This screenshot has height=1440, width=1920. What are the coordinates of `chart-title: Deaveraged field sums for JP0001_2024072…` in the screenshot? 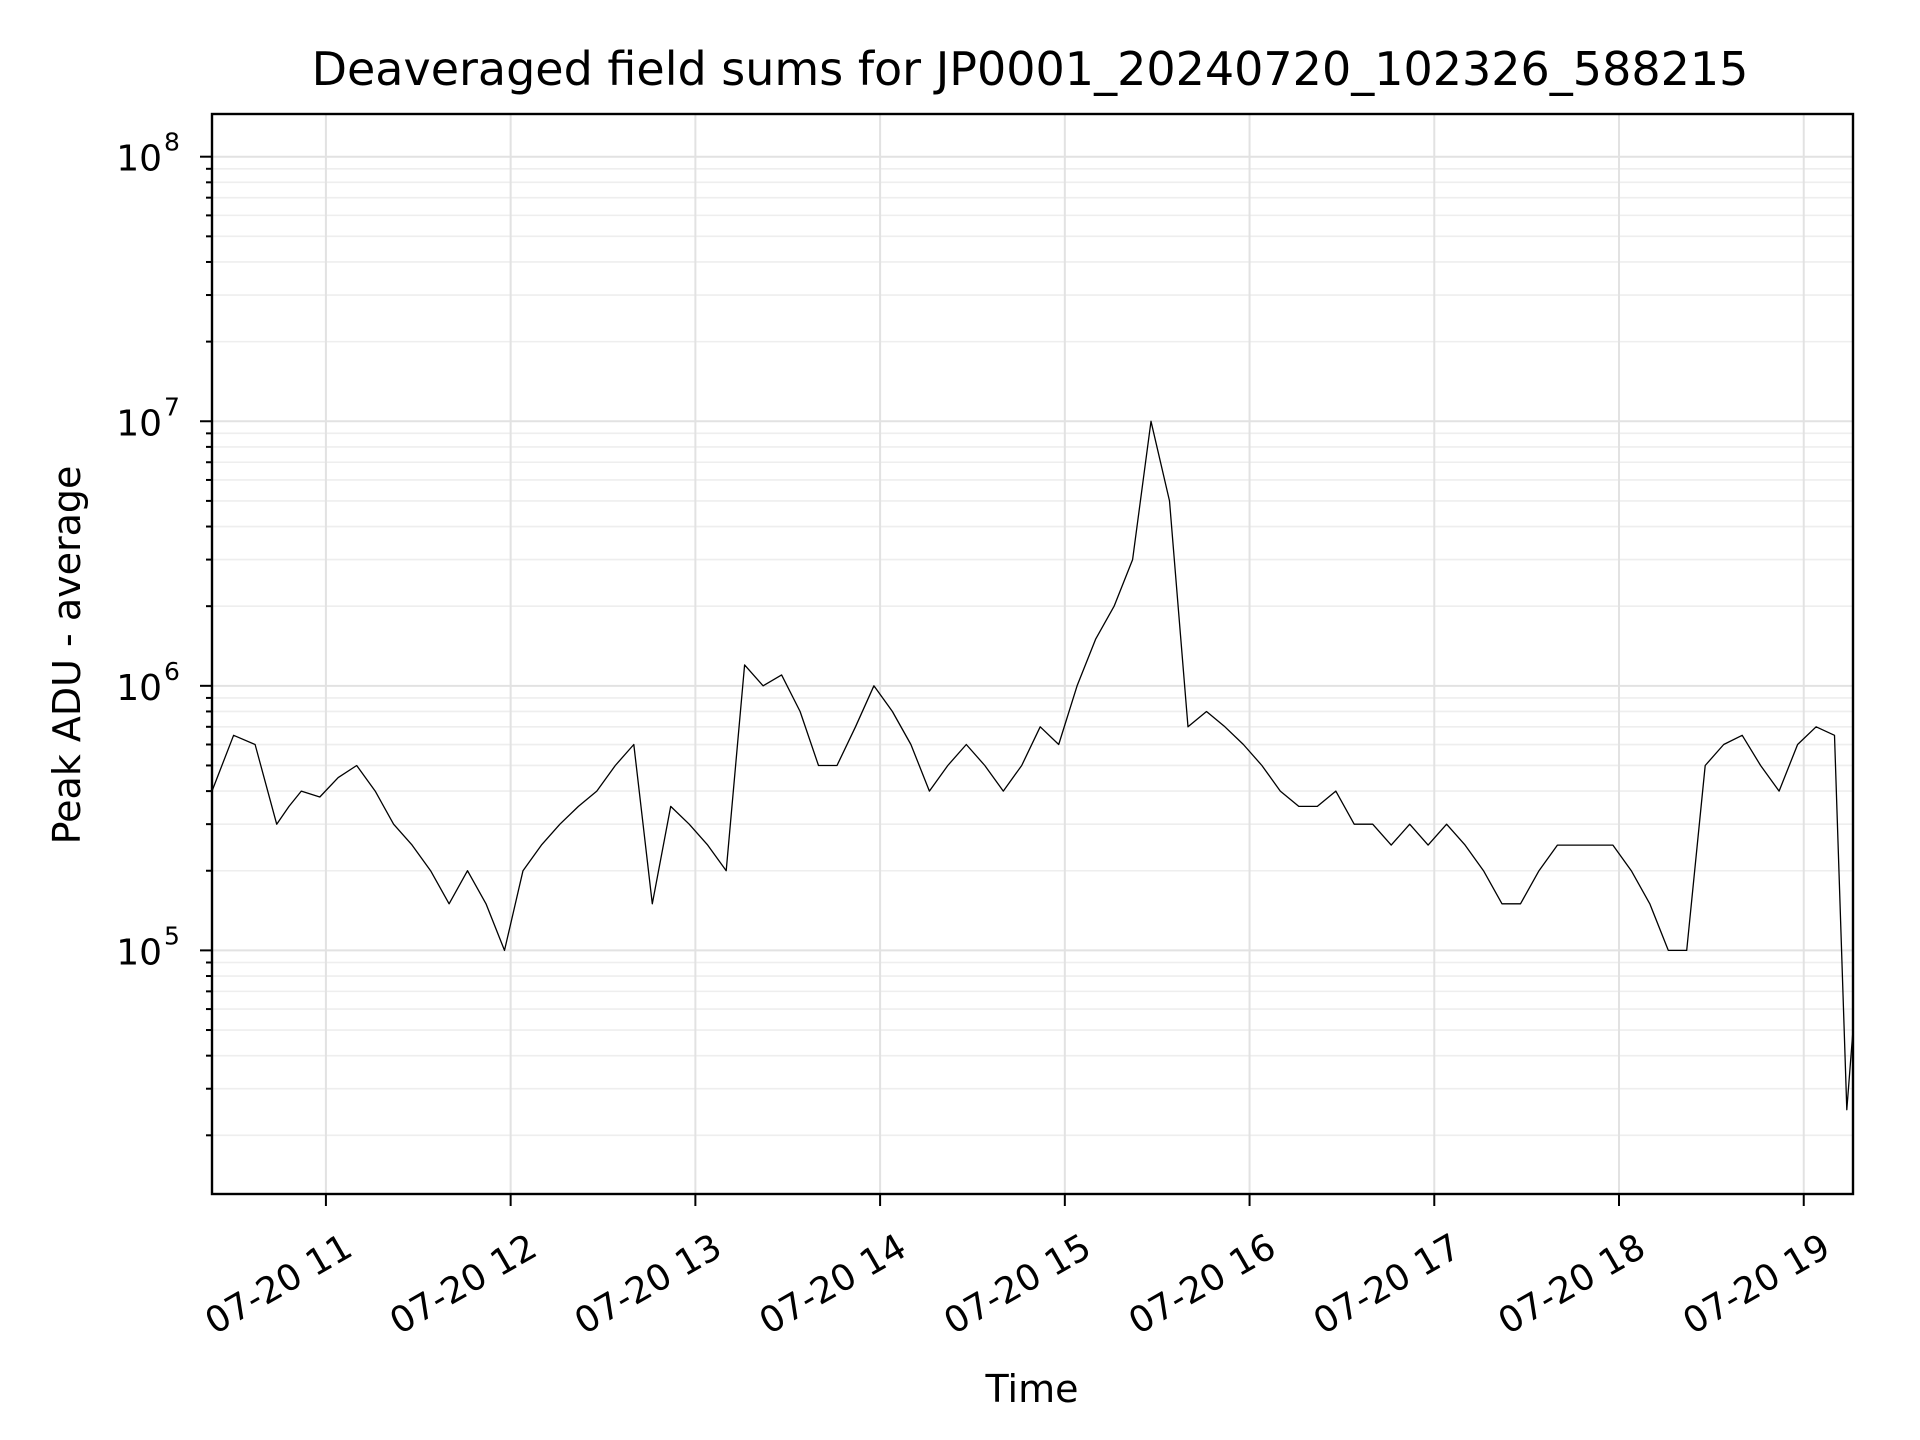 It's located at (1030, 69).